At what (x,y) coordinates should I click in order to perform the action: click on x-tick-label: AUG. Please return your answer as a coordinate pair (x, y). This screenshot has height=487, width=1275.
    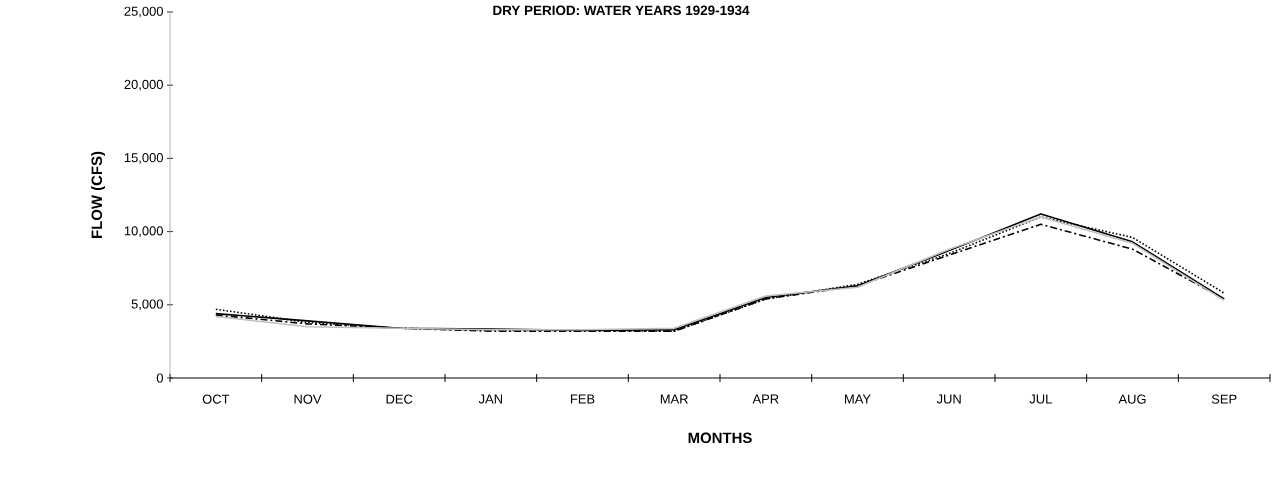
    Looking at the image, I should click on (1132, 399).